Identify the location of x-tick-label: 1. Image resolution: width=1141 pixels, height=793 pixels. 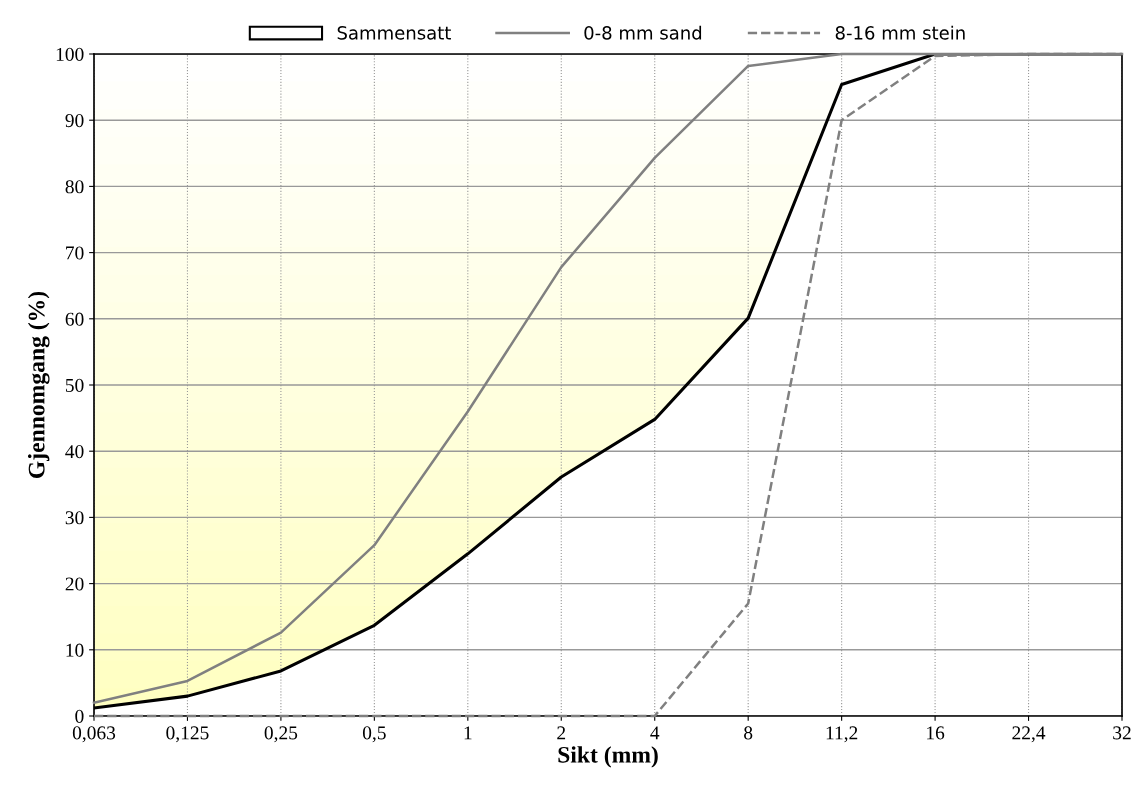
(468, 733).